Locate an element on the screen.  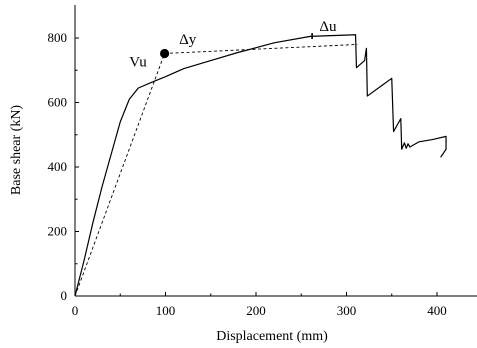
annotation-label: Δu is located at coordinates (328, 27).